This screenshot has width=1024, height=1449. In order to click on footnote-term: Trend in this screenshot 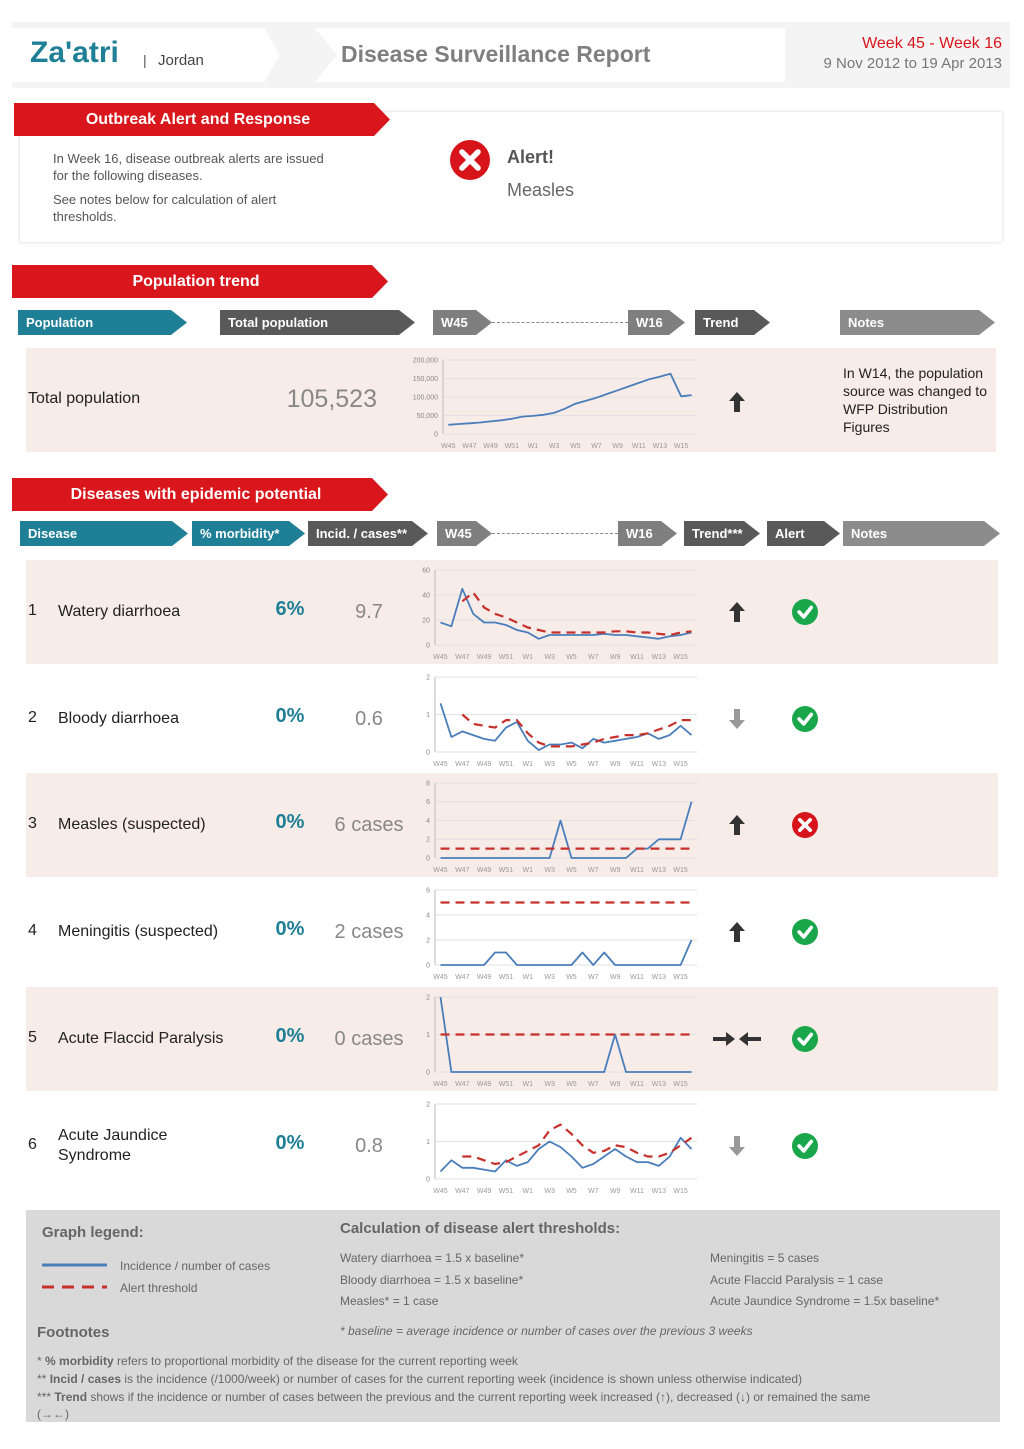, I will do `click(71, 1397)`.